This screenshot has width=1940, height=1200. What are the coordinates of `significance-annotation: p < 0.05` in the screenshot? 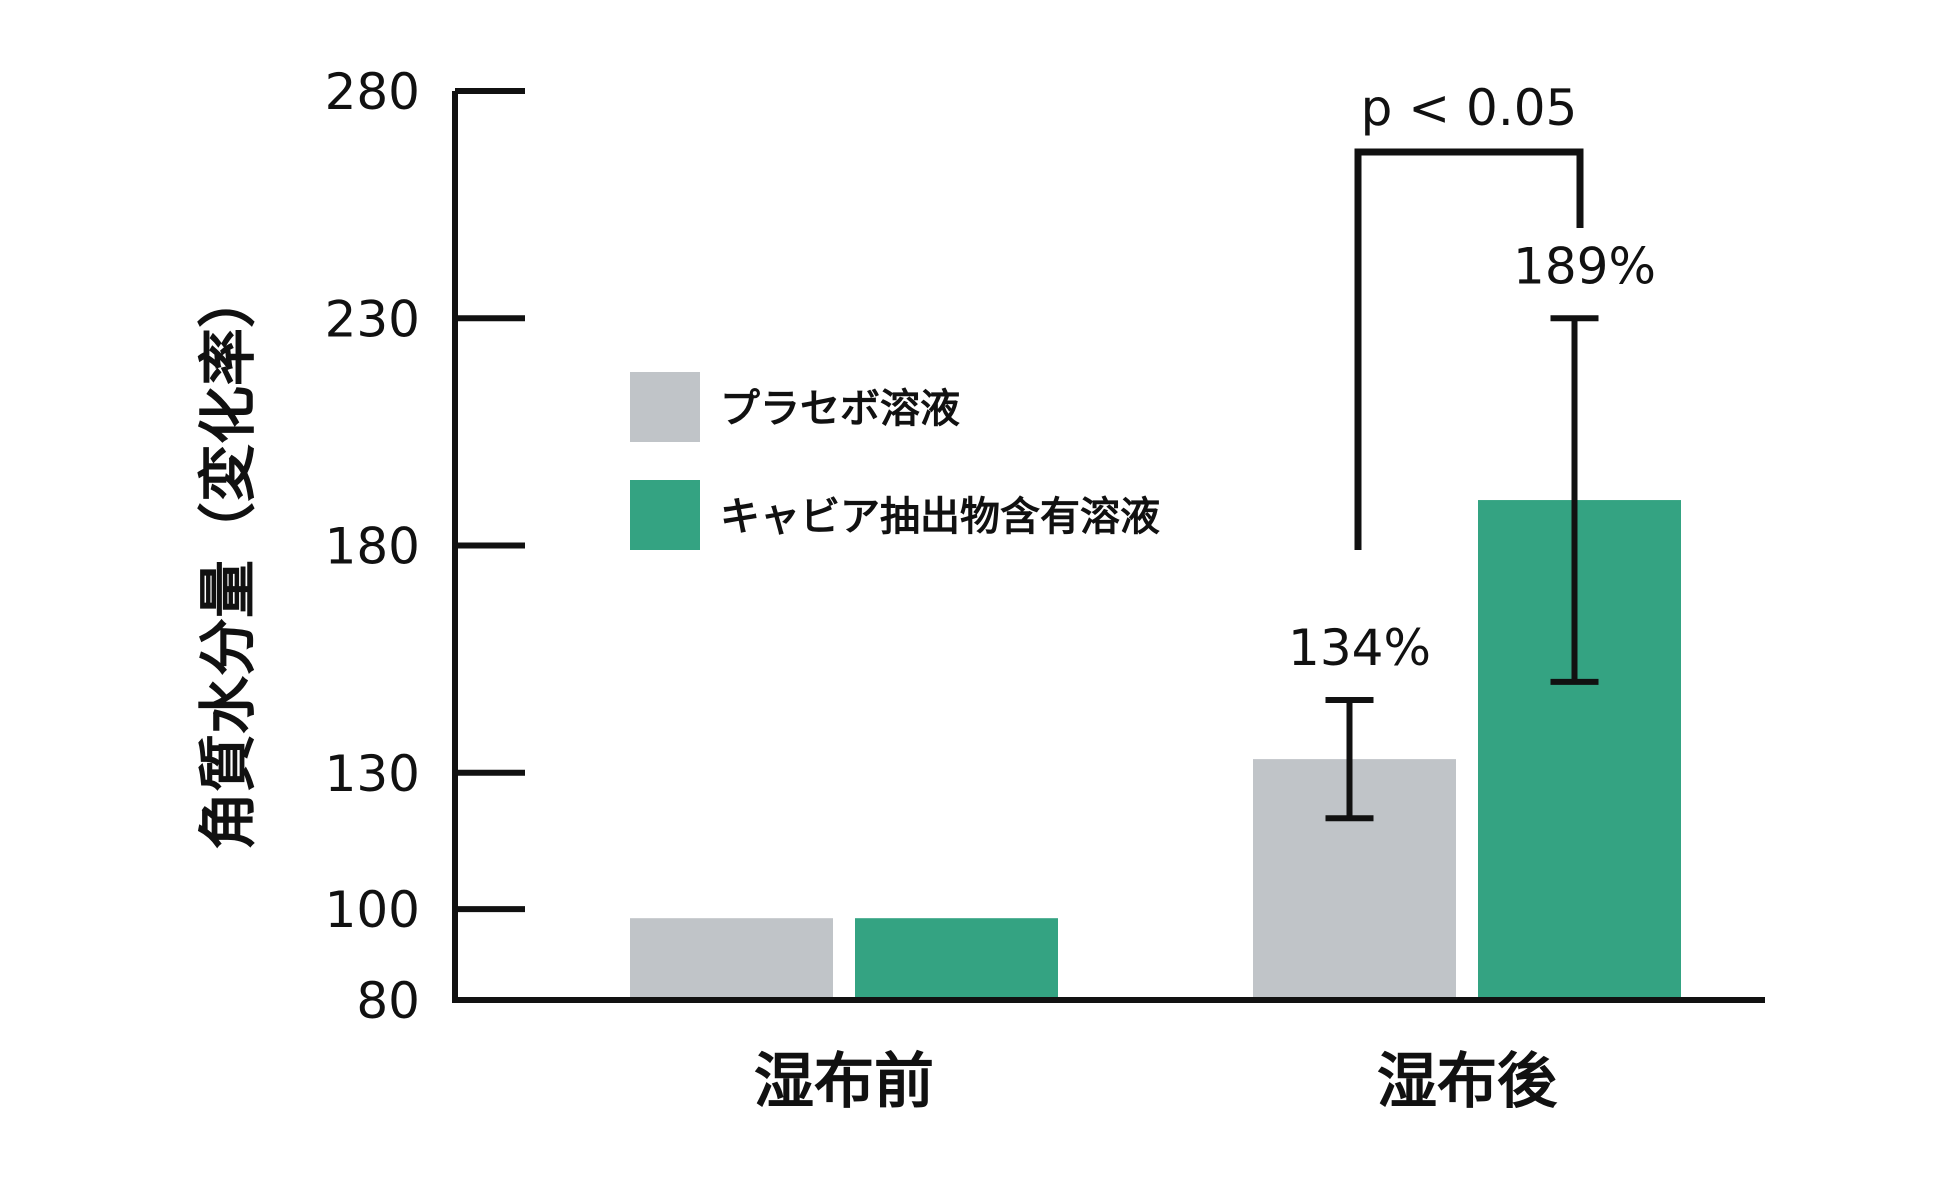 It's located at (1469, 314).